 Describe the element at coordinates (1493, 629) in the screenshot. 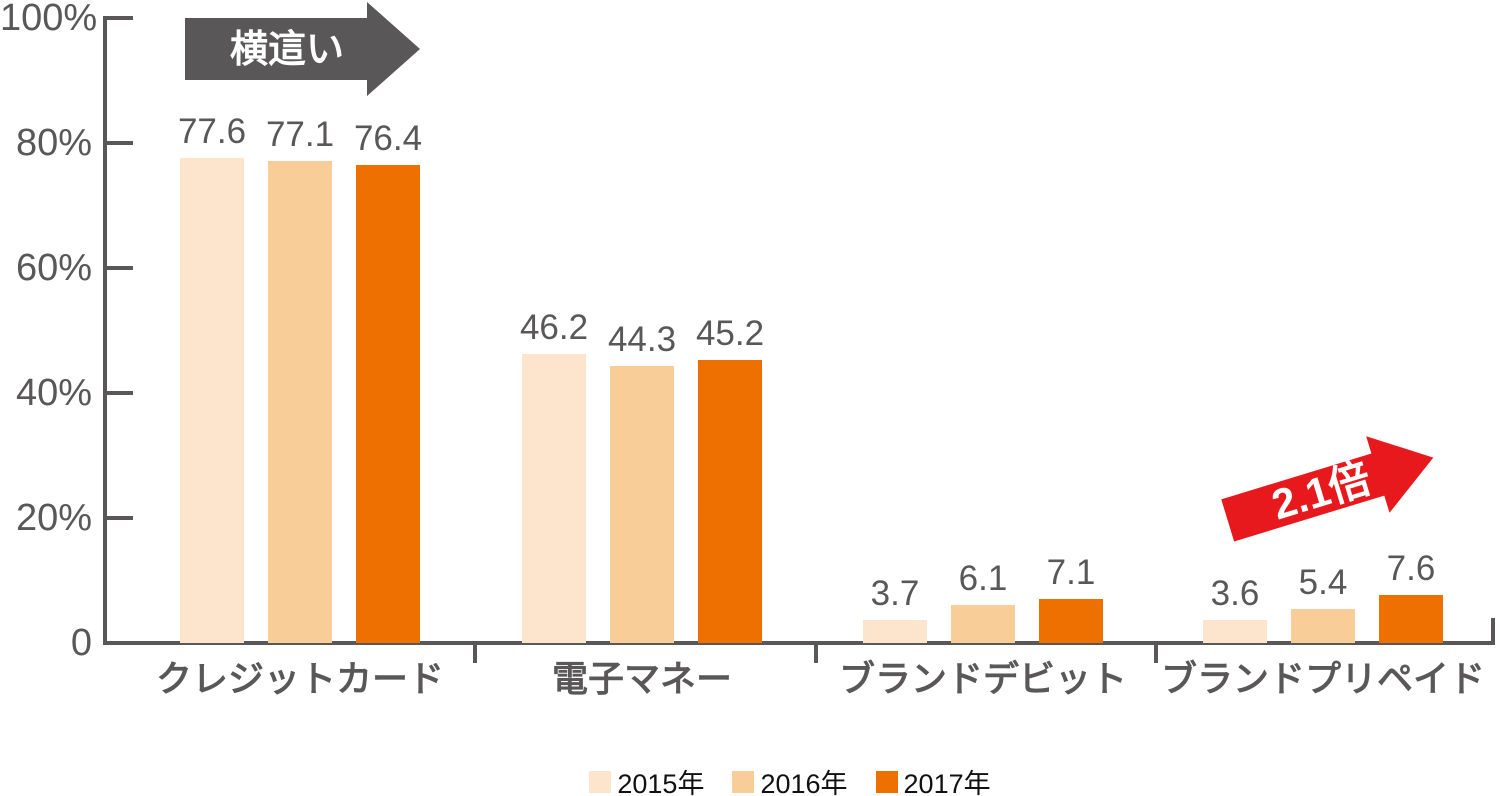

I see `x-axis-end-tick` at that location.